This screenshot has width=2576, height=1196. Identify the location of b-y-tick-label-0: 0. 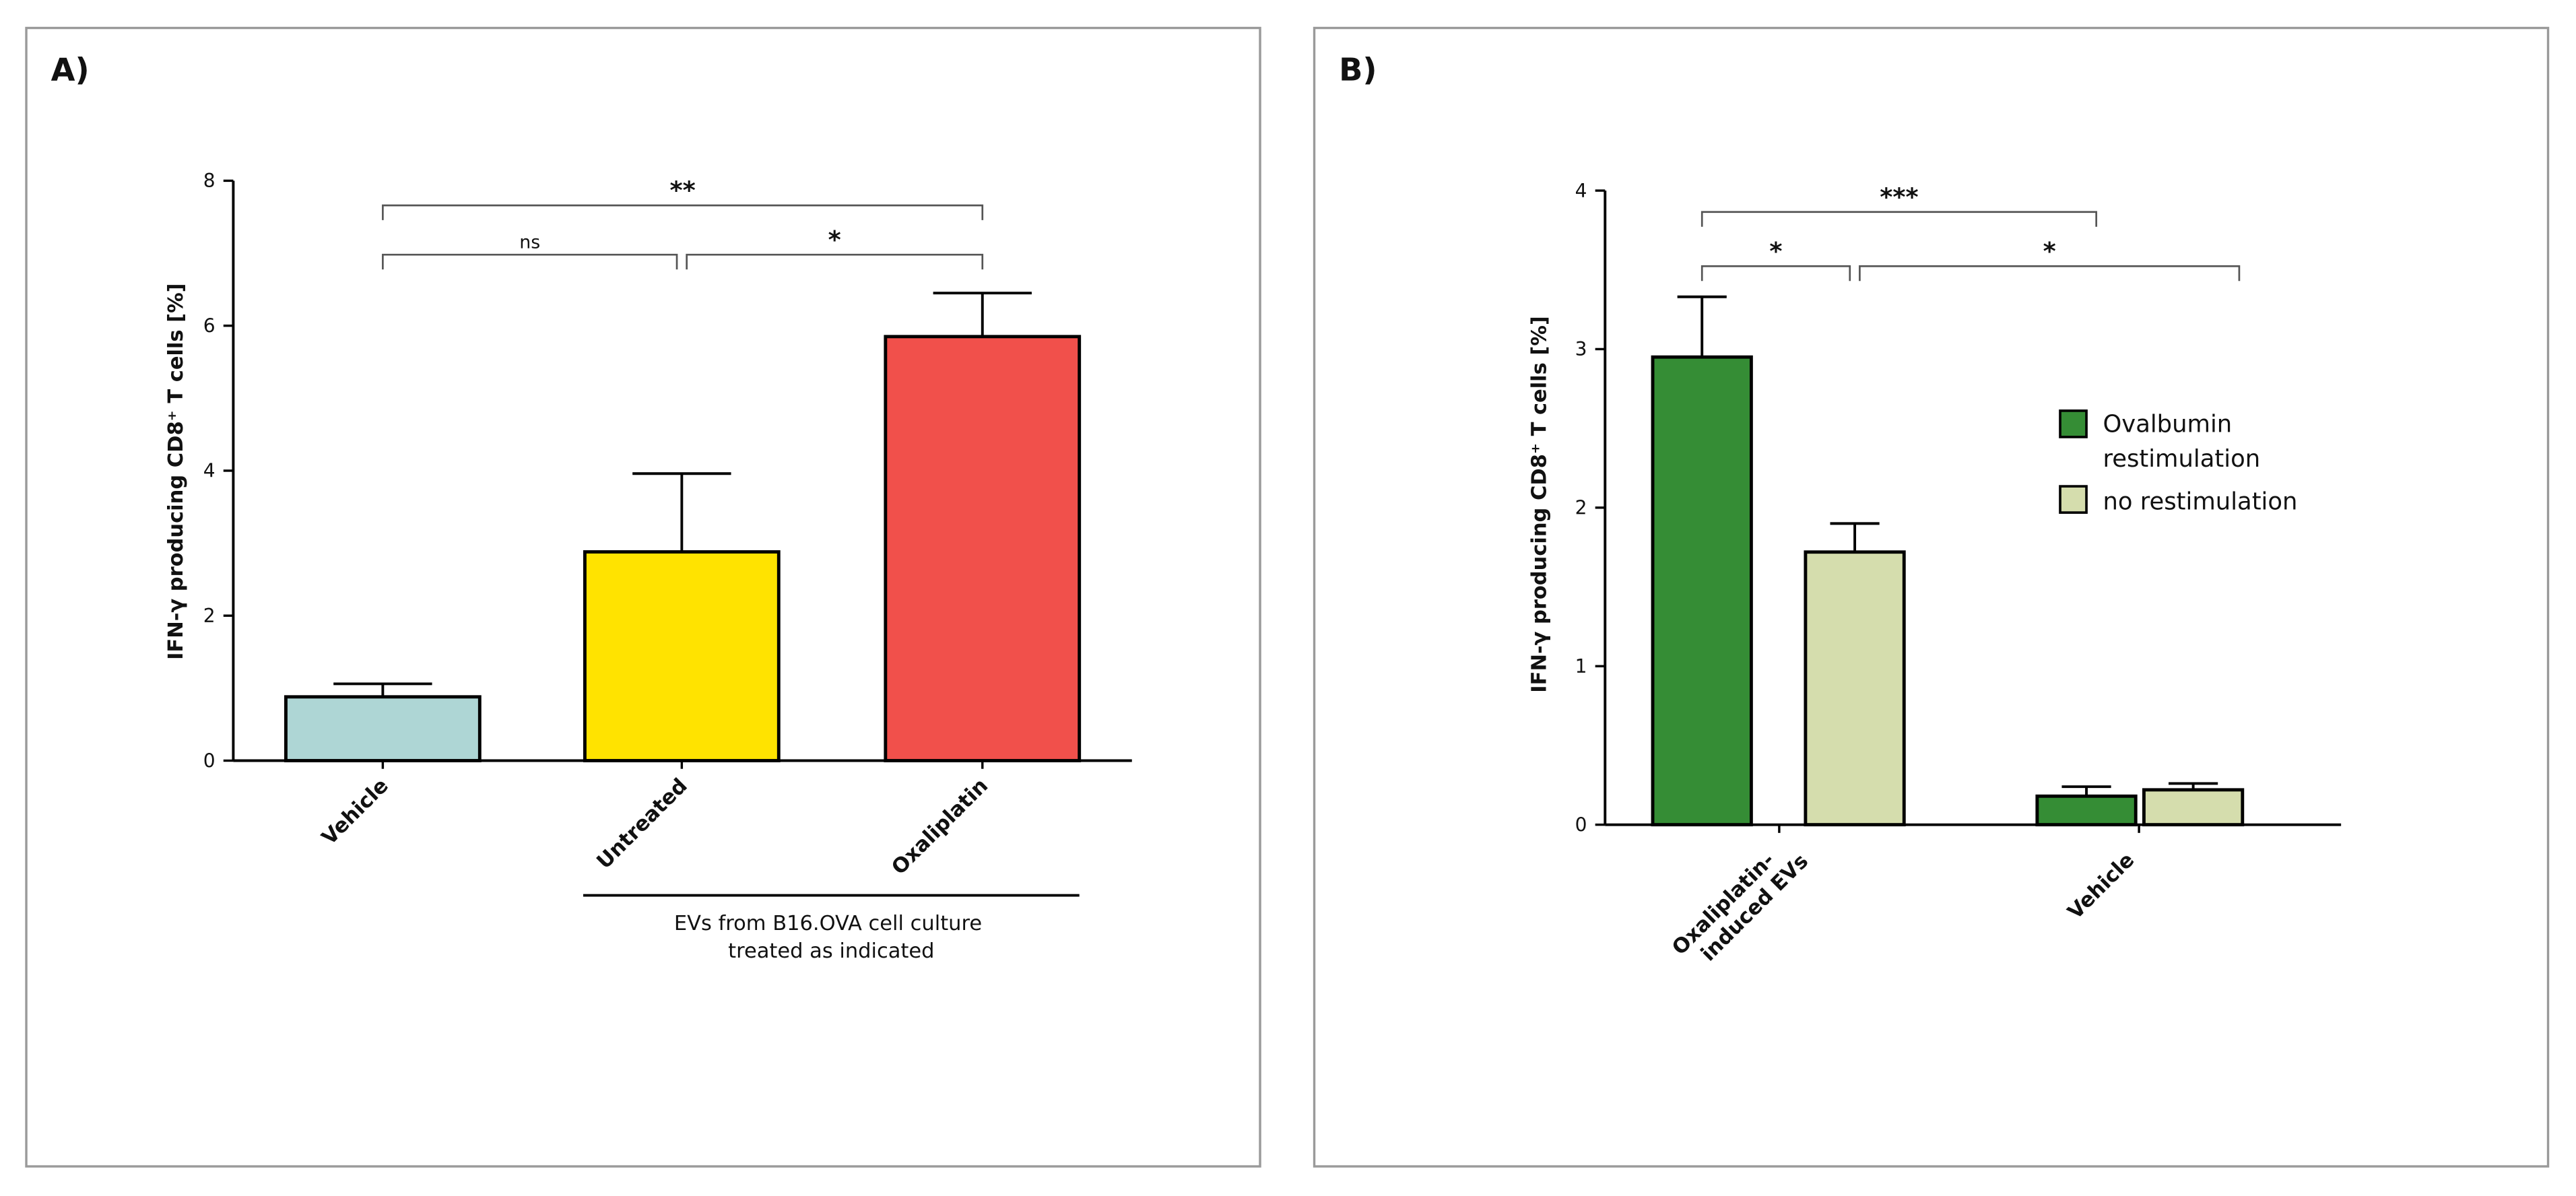
(1581, 824).